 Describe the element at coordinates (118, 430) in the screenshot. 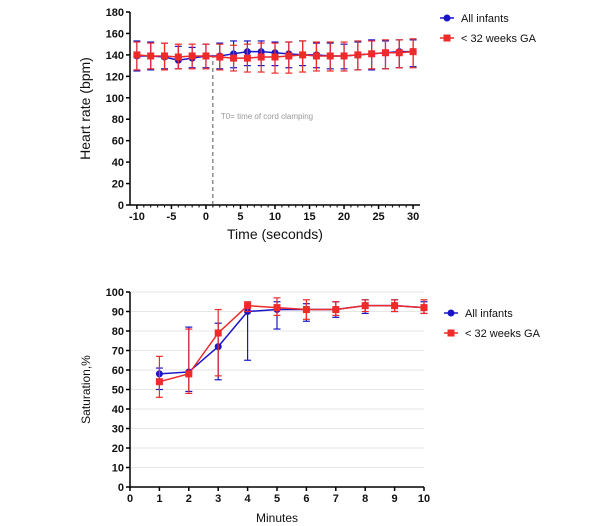

I see `y-tick-label: 30` at that location.